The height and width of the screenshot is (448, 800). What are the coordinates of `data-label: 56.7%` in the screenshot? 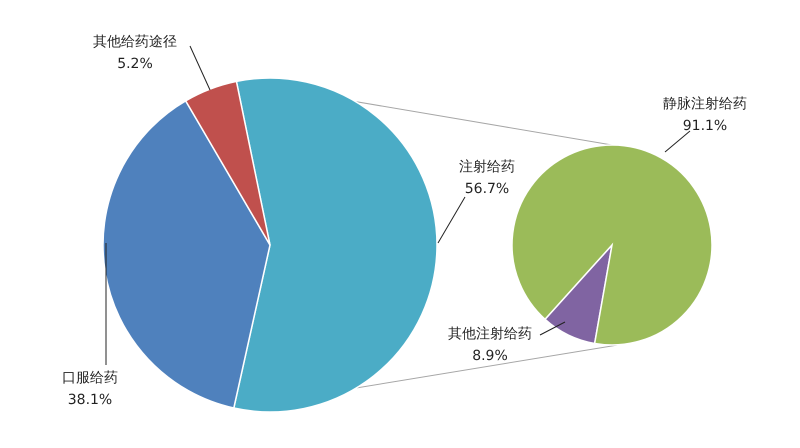 It's located at (487, 189).